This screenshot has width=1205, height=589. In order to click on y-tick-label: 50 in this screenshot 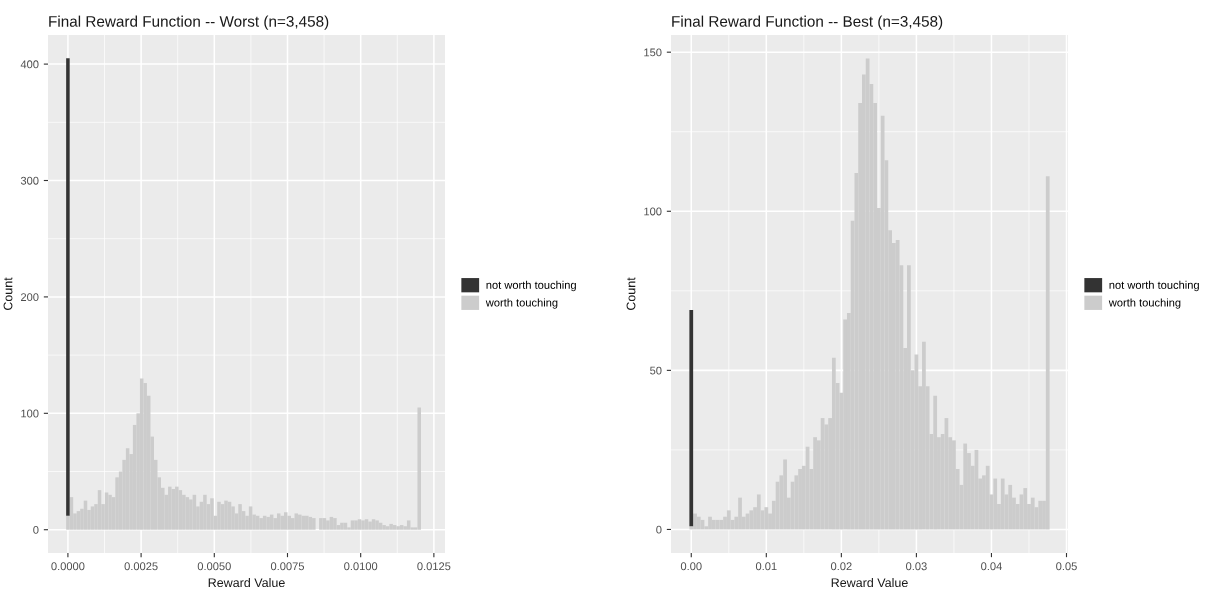, I will do `click(656, 370)`.